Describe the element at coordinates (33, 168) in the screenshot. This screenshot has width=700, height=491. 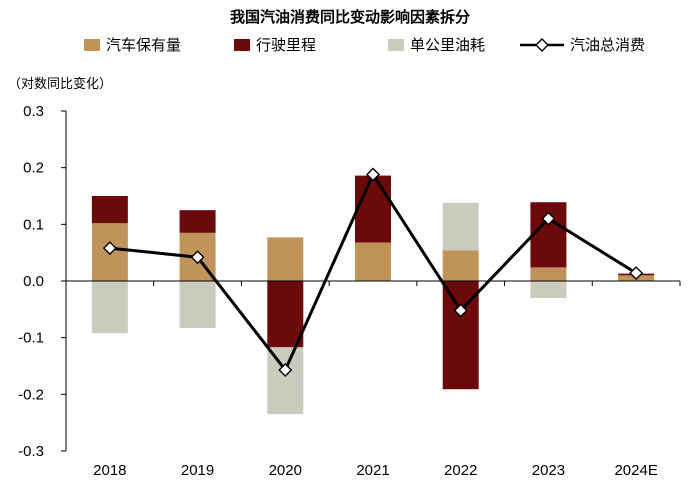
I see `y-tick-label: 0.2` at that location.